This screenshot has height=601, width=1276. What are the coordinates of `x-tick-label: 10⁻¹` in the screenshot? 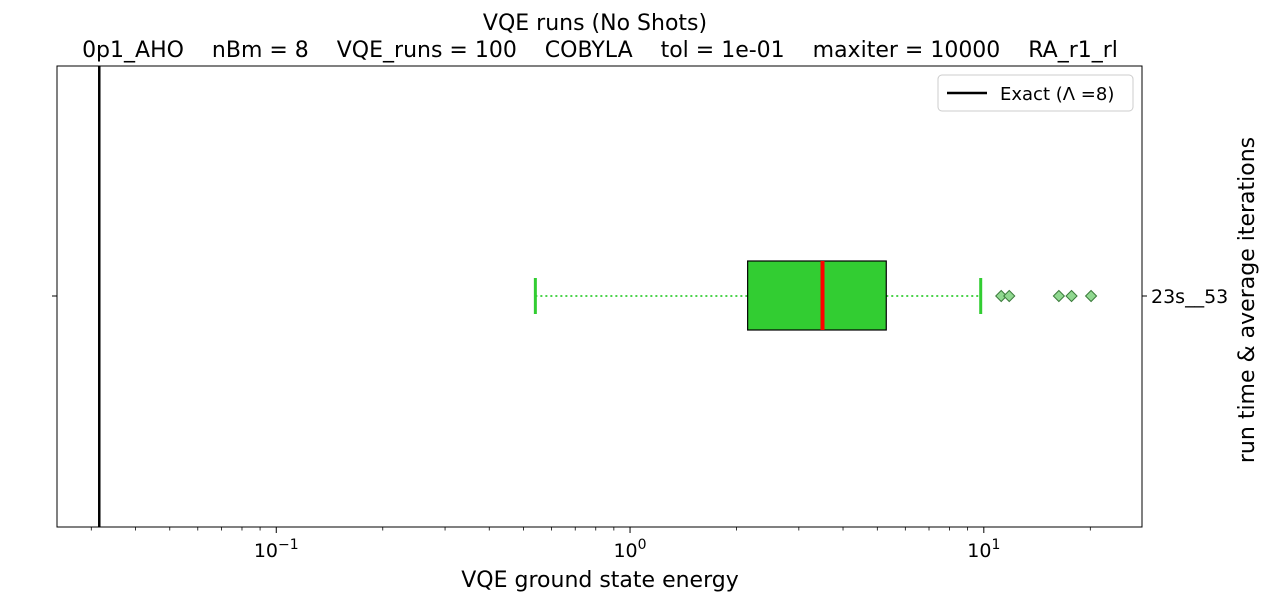 It's located at (276, 549).